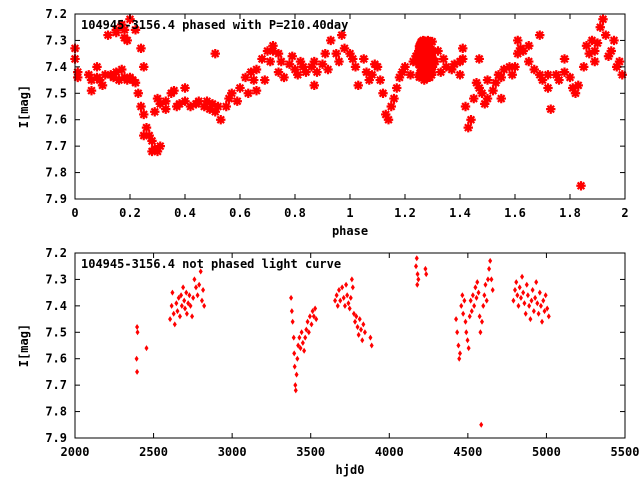  I want to click on phased-y-tick-label: 7.6, so click(56, 120).